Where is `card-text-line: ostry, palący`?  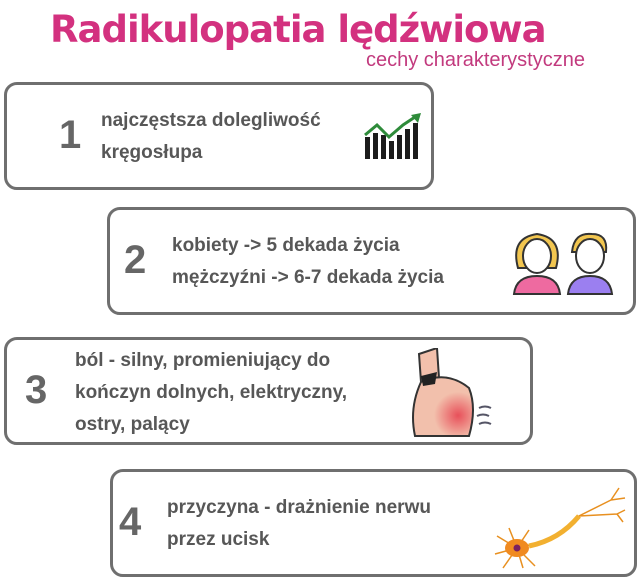
card-text-line: ostry, palący is located at coordinates (132, 424).